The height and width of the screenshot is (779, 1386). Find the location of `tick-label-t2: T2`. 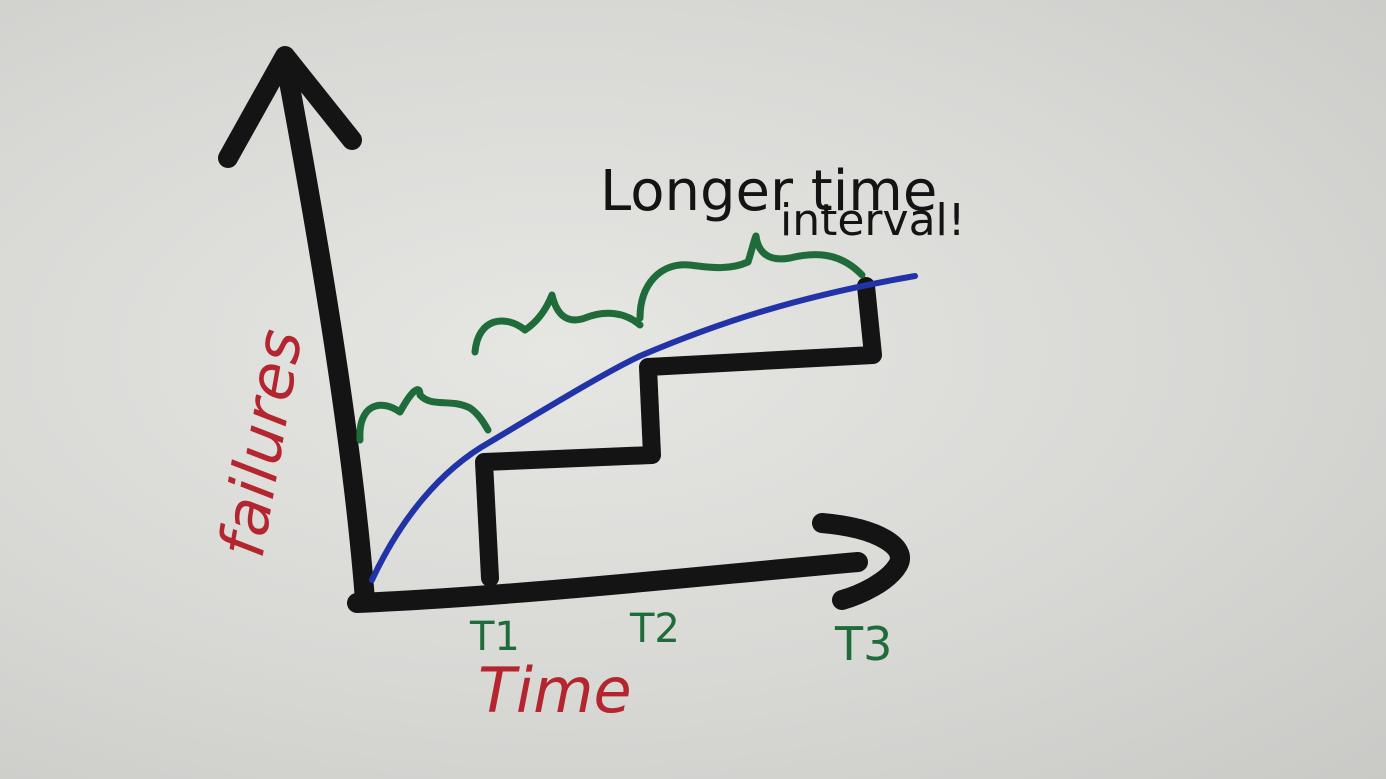

tick-label-t2: T2 is located at coordinates (654, 629).